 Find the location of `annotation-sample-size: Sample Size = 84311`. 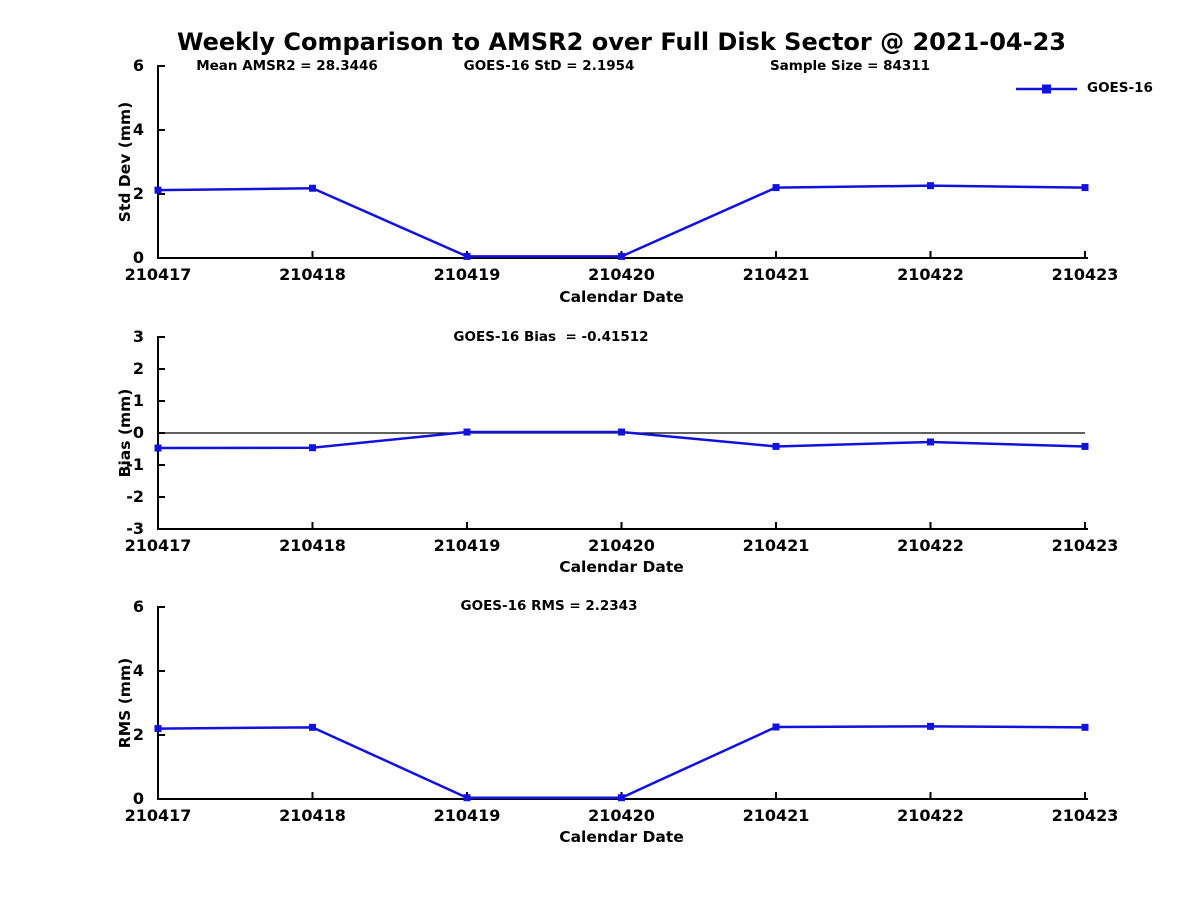

annotation-sample-size: Sample Size = 84311 is located at coordinates (850, 66).